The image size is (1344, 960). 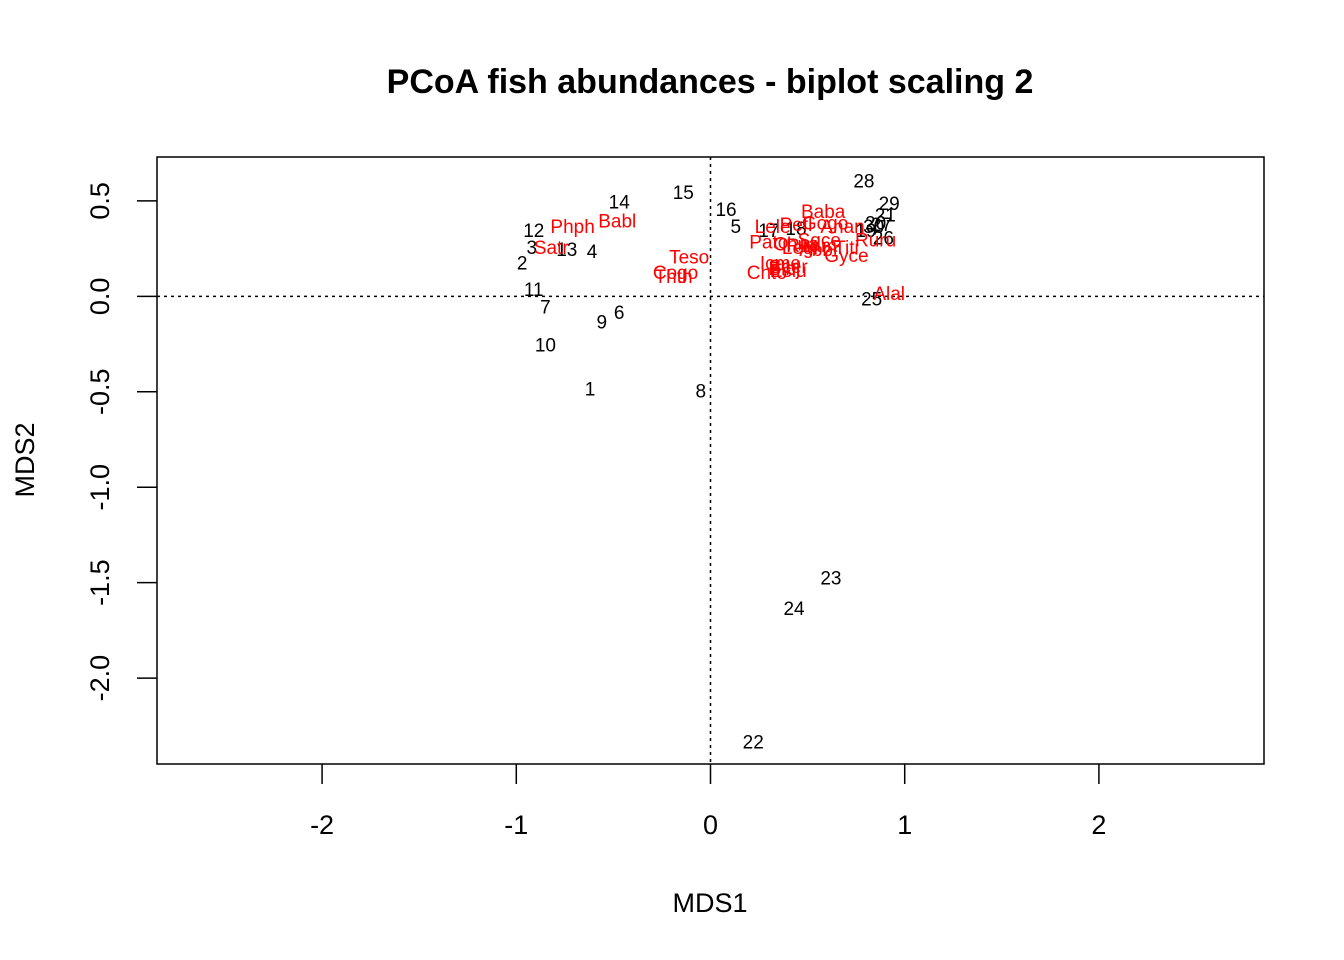 I want to click on species-label-scer: Scer, so click(x=789, y=267).